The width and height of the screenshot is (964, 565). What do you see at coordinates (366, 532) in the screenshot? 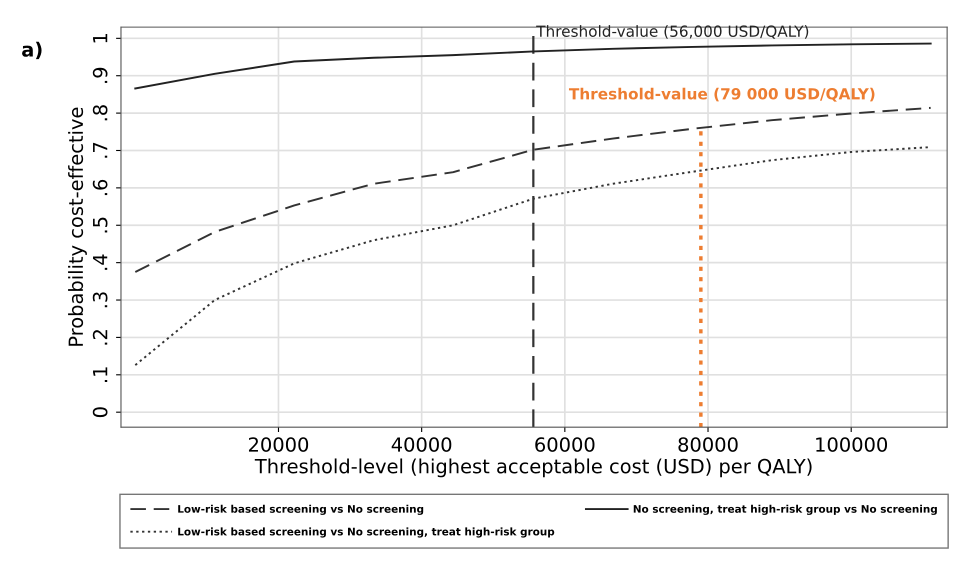
I see `legend-label: Low-risk based screening vs No screening, treat high-risk group` at bounding box center [366, 532].